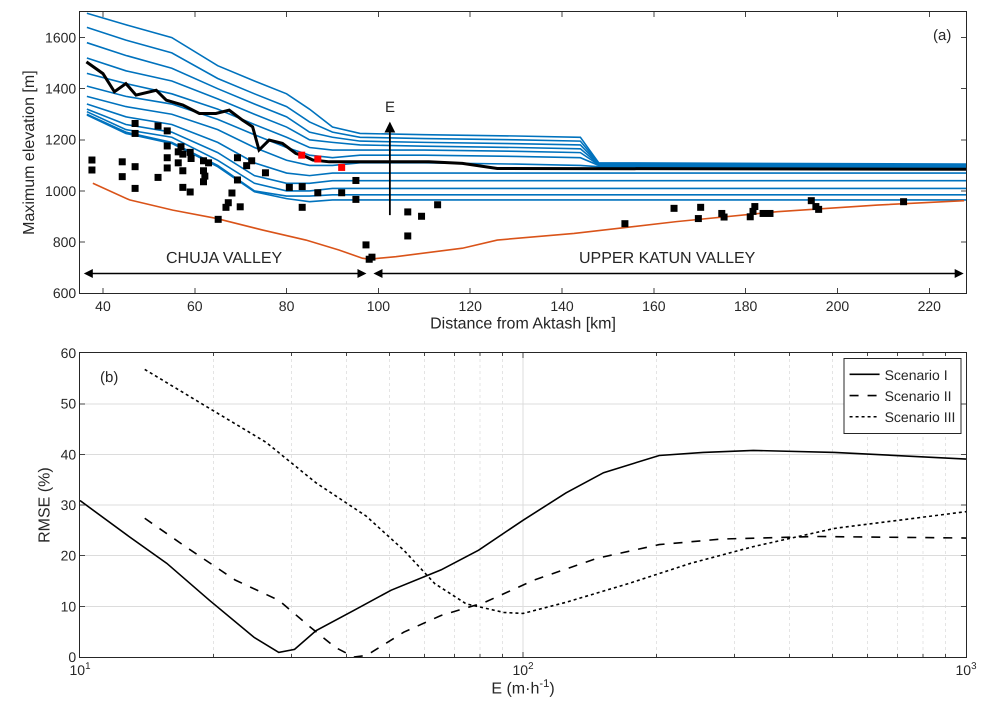 Image resolution: width=981 pixels, height=719 pixels. Describe the element at coordinates (286, 306) in the screenshot. I see `x-tick-label: 80` at that location.